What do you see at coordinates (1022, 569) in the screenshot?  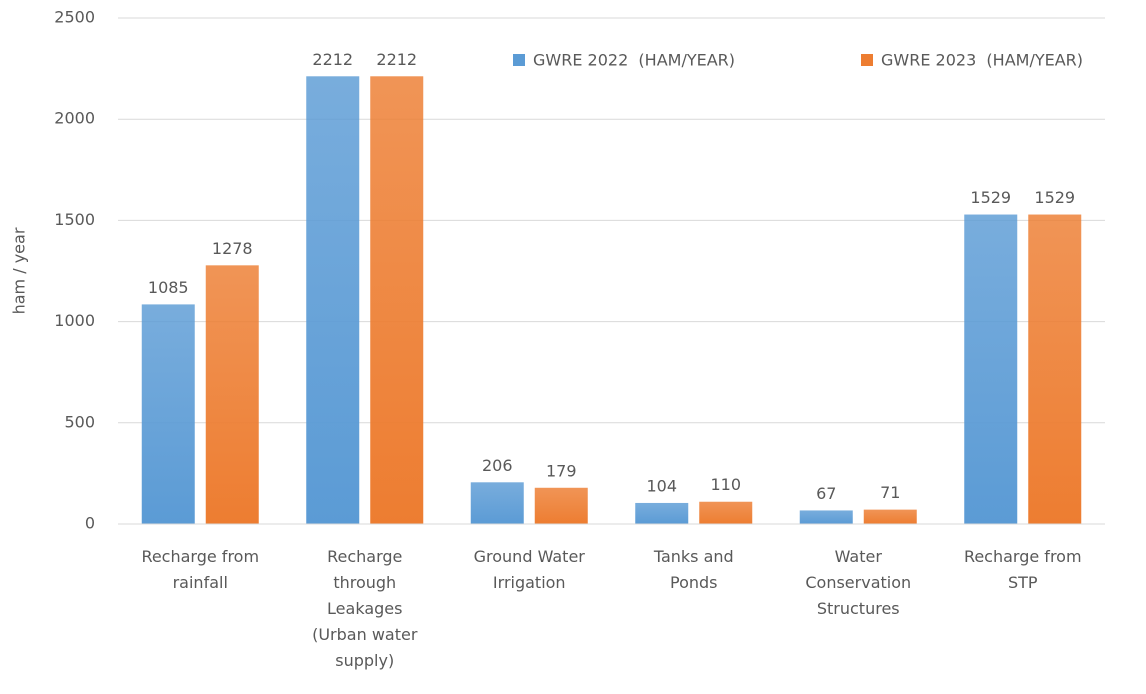 I see `x-tick-label: Recharge from STP` at bounding box center [1022, 569].